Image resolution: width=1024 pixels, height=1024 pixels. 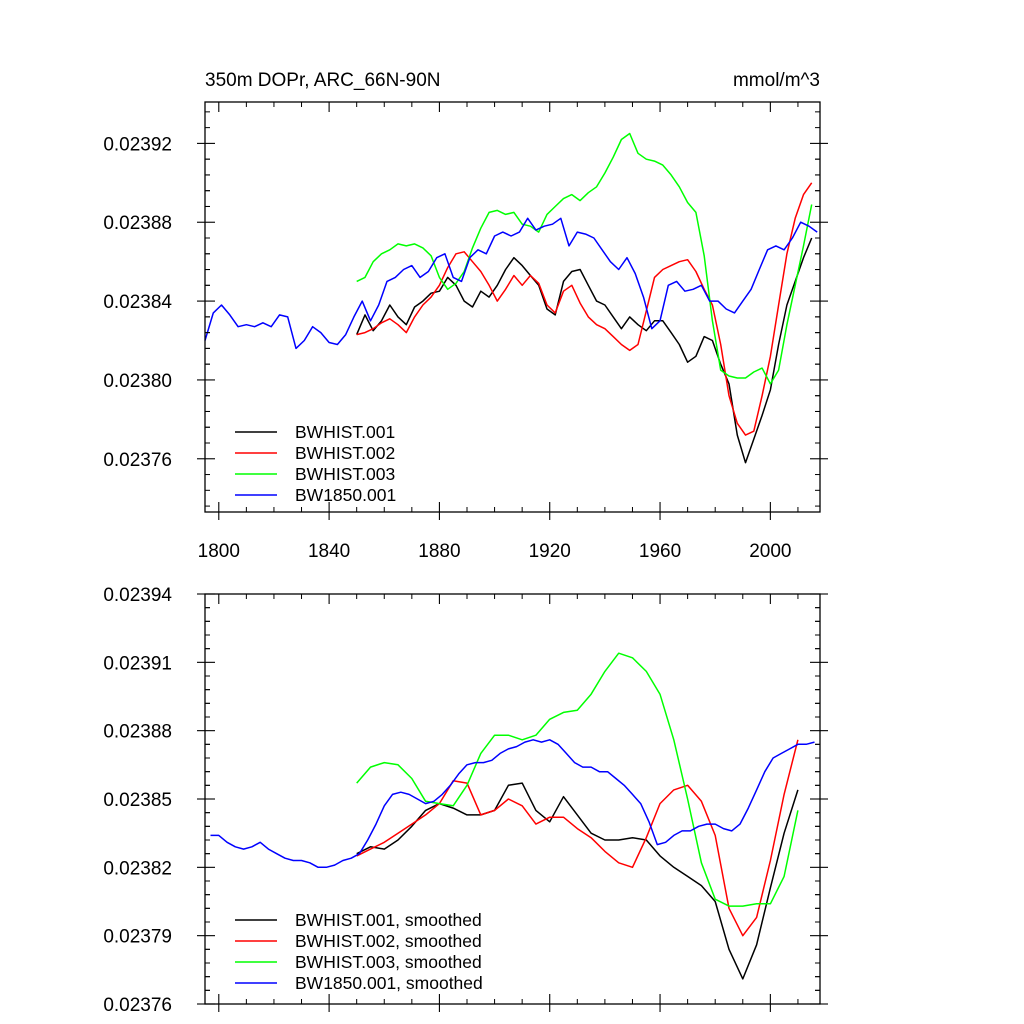 What do you see at coordinates (137, 144) in the screenshot?
I see `top-y-tick-label: 0.02392` at bounding box center [137, 144].